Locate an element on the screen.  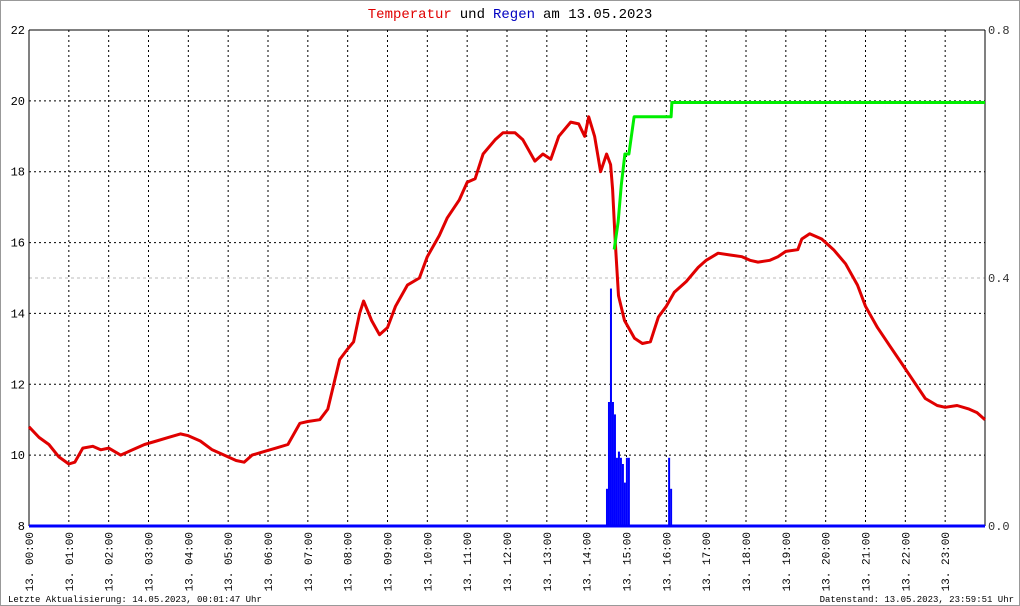
x-tick-label: 13. 05:00 is located at coordinates (230, 561).